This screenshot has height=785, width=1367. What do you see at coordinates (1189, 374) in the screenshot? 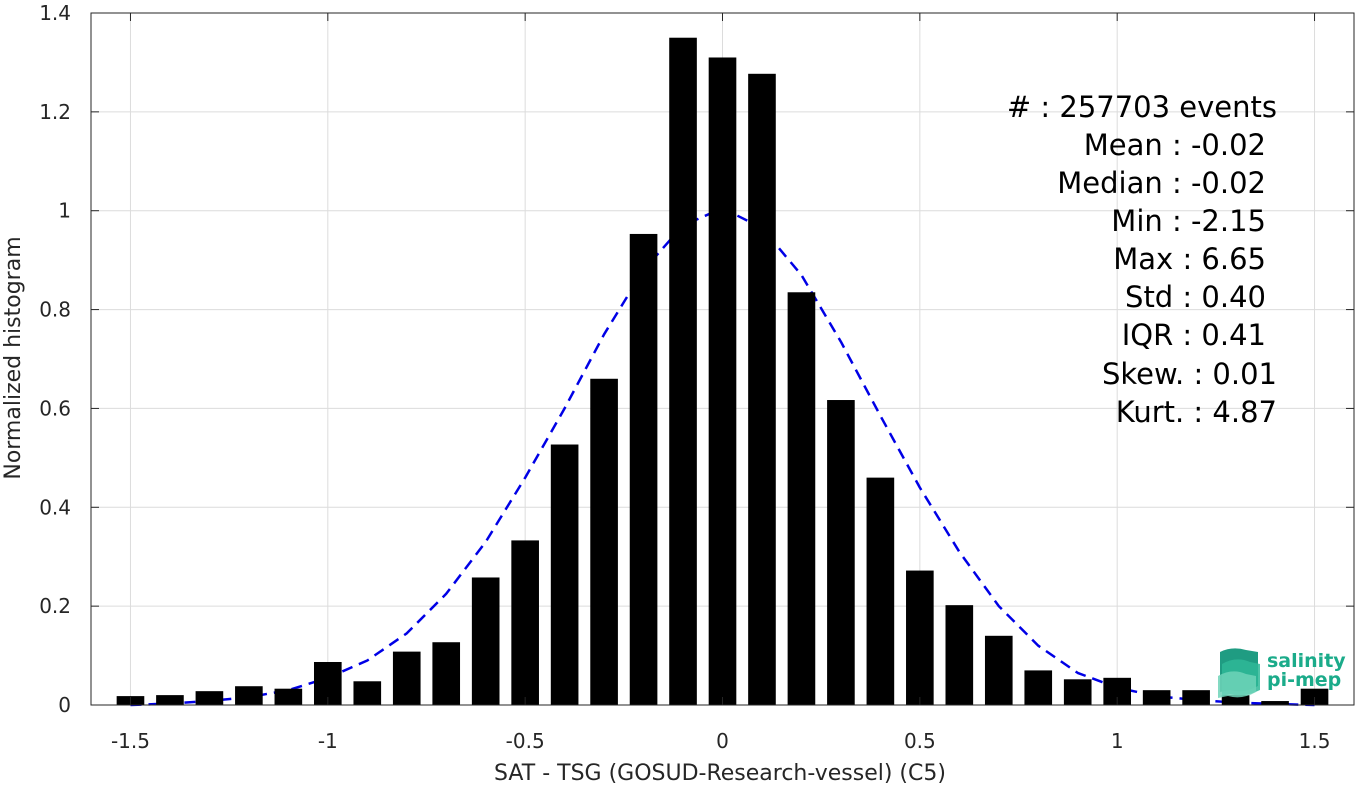
I see `stats-skew: Skew. : 0.01` at bounding box center [1189, 374].